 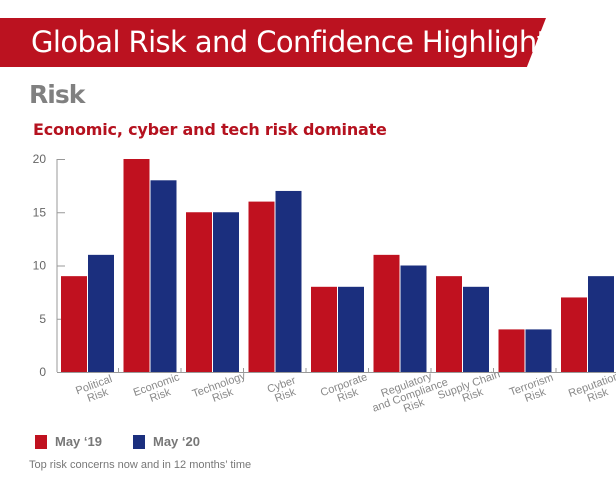 What do you see at coordinates (42, 372) in the screenshot?
I see `y-tick-label: 0` at bounding box center [42, 372].